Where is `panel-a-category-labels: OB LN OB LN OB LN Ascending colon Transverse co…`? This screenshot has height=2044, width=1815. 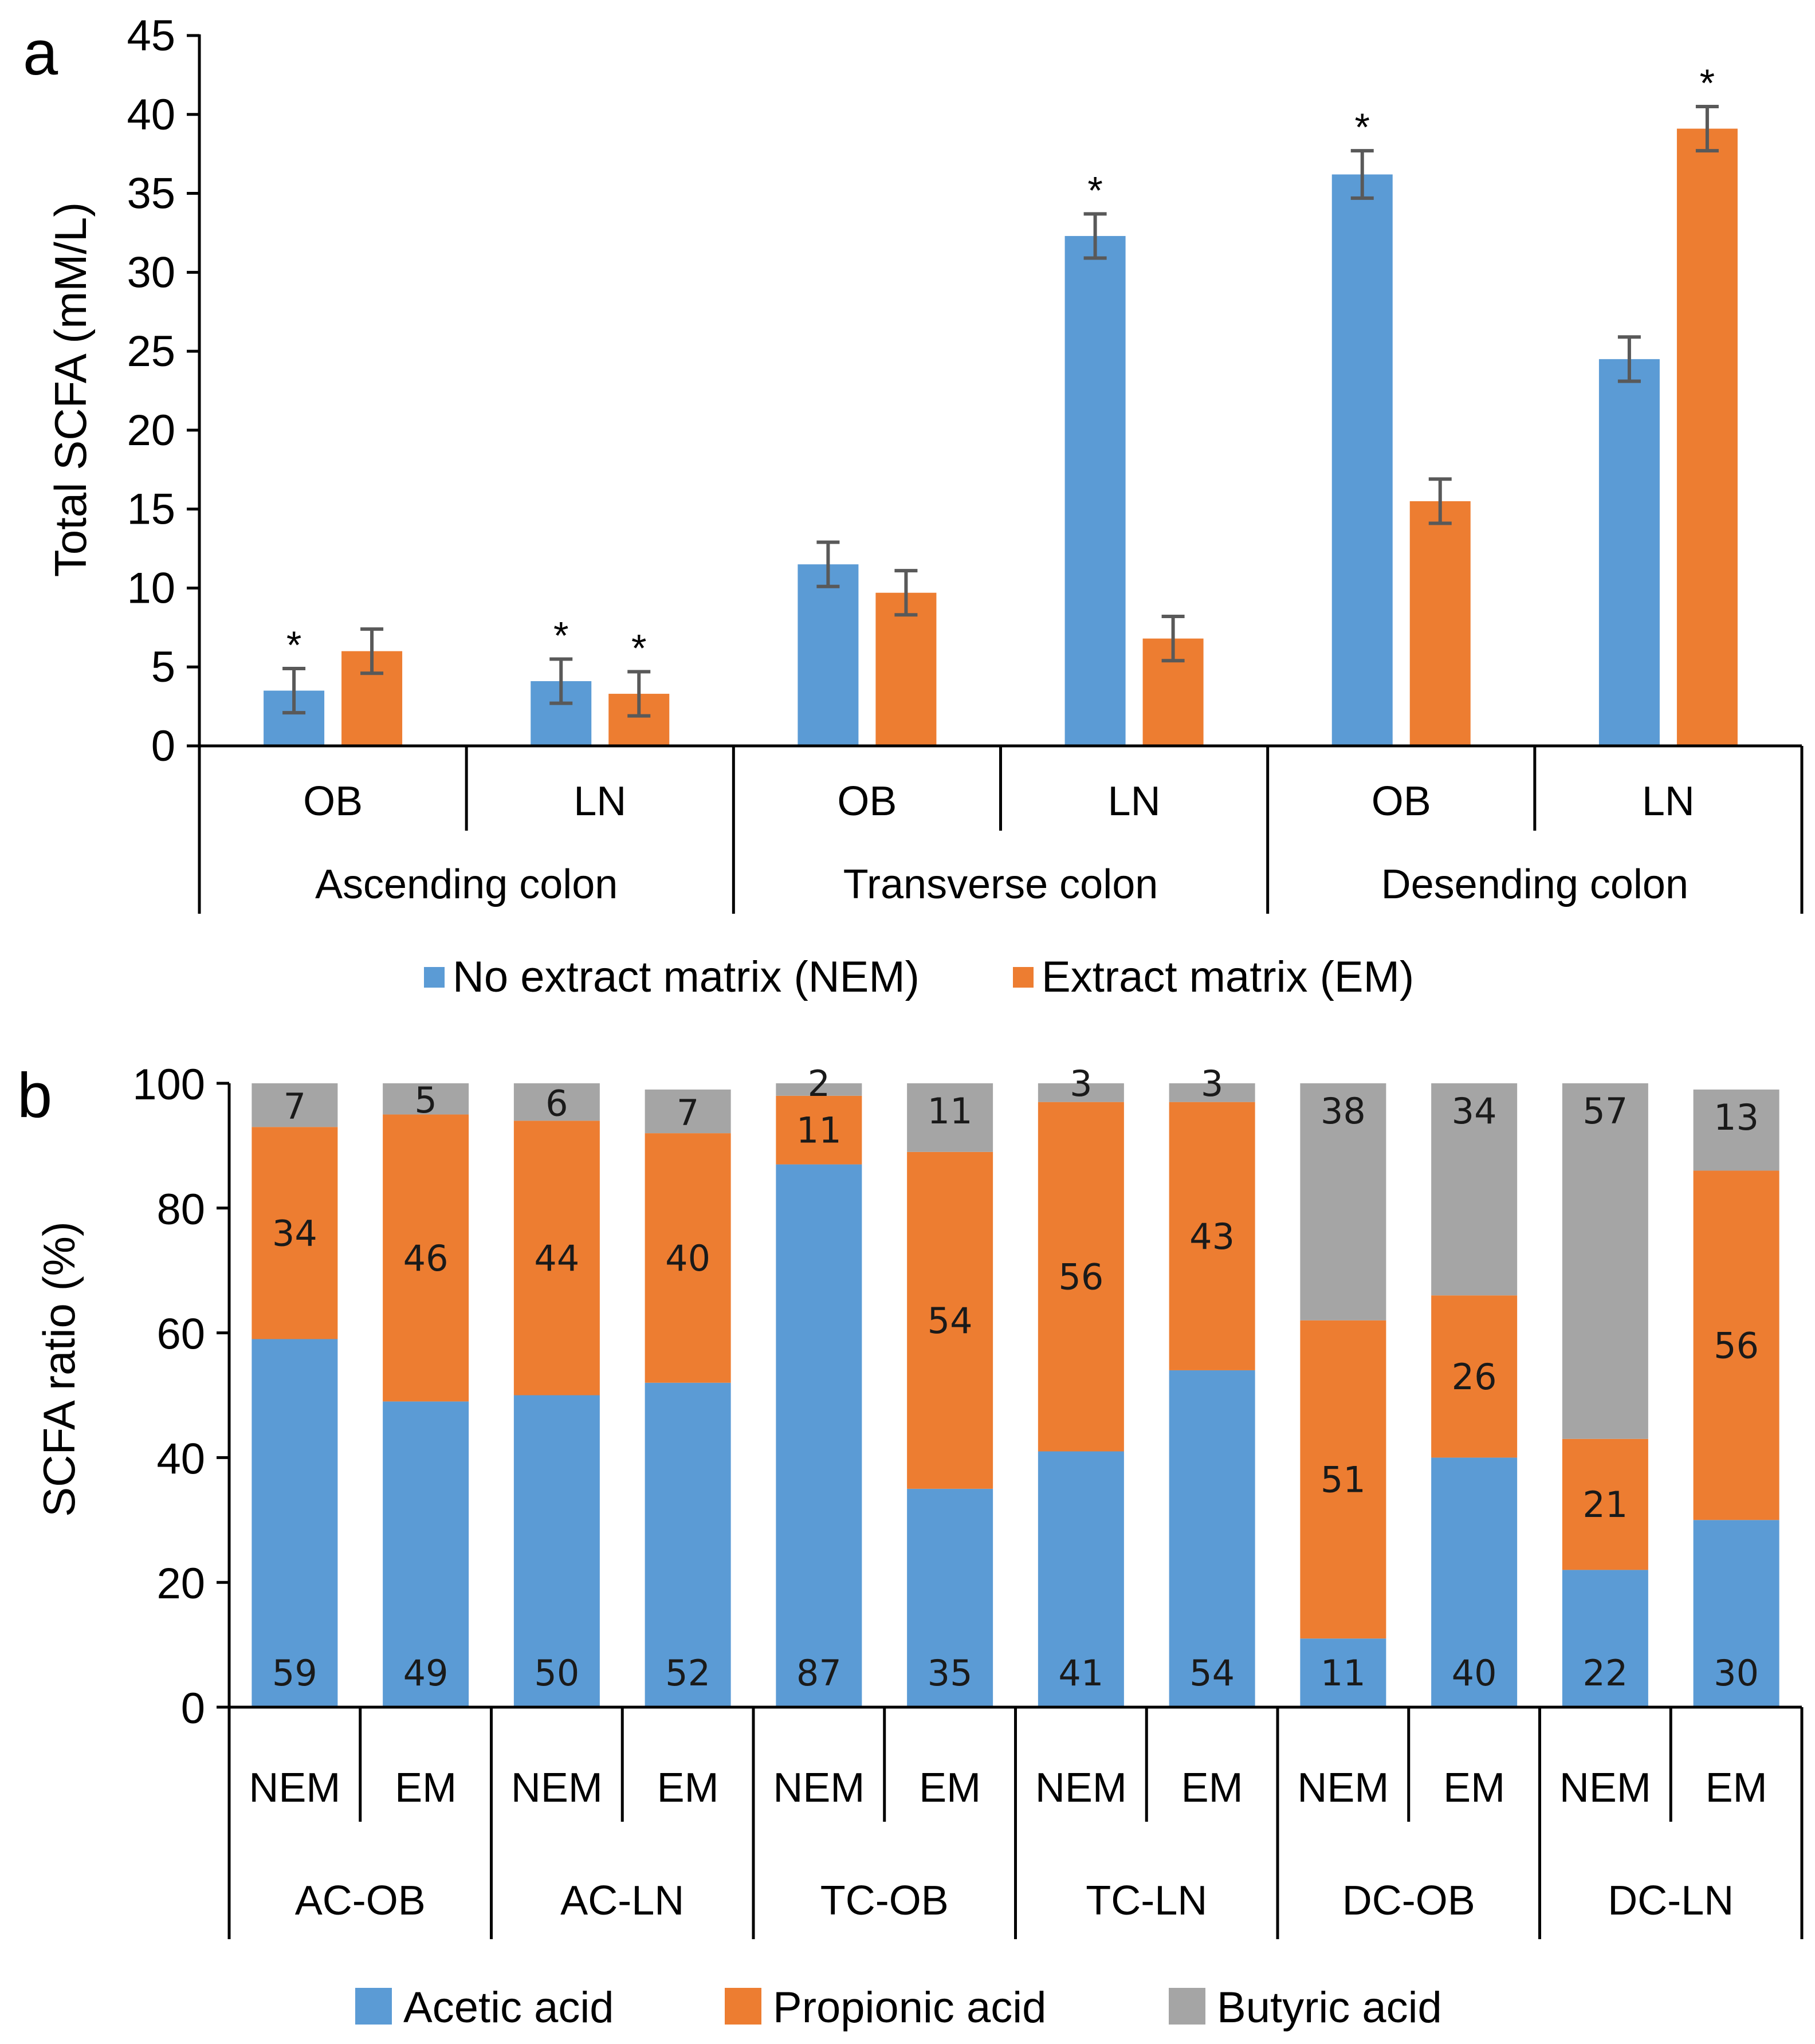 panel-a-category-labels: OB LN OB LN OB LN Ascending colon Transverse co… is located at coordinates (999, 843).